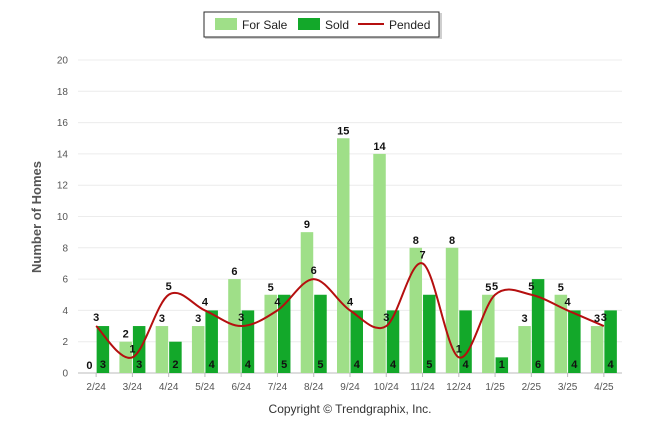  Describe the element at coordinates (409, 25) in the screenshot. I see `legend-label-pended: Pended` at that location.